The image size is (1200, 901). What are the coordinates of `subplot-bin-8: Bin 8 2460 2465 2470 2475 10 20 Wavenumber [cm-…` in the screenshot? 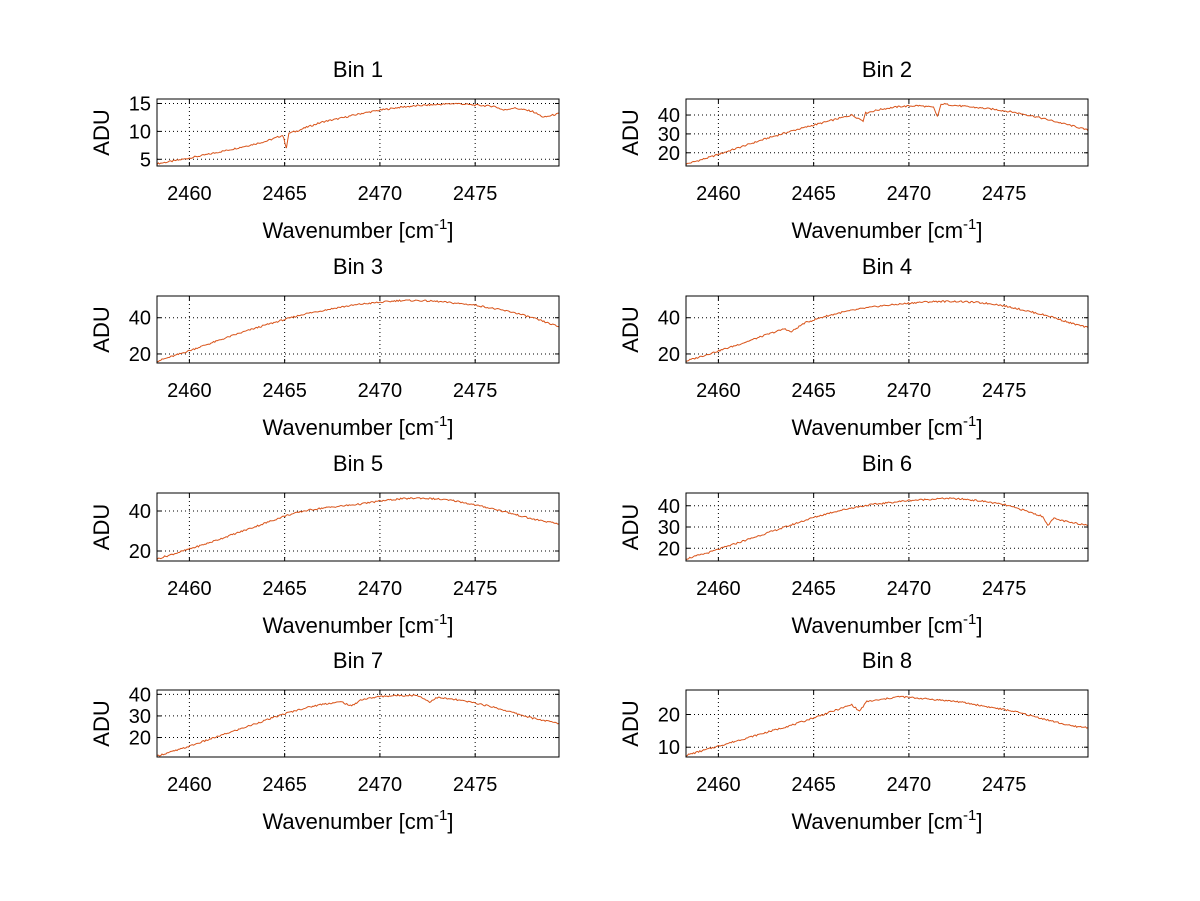 It's located at (853, 741).